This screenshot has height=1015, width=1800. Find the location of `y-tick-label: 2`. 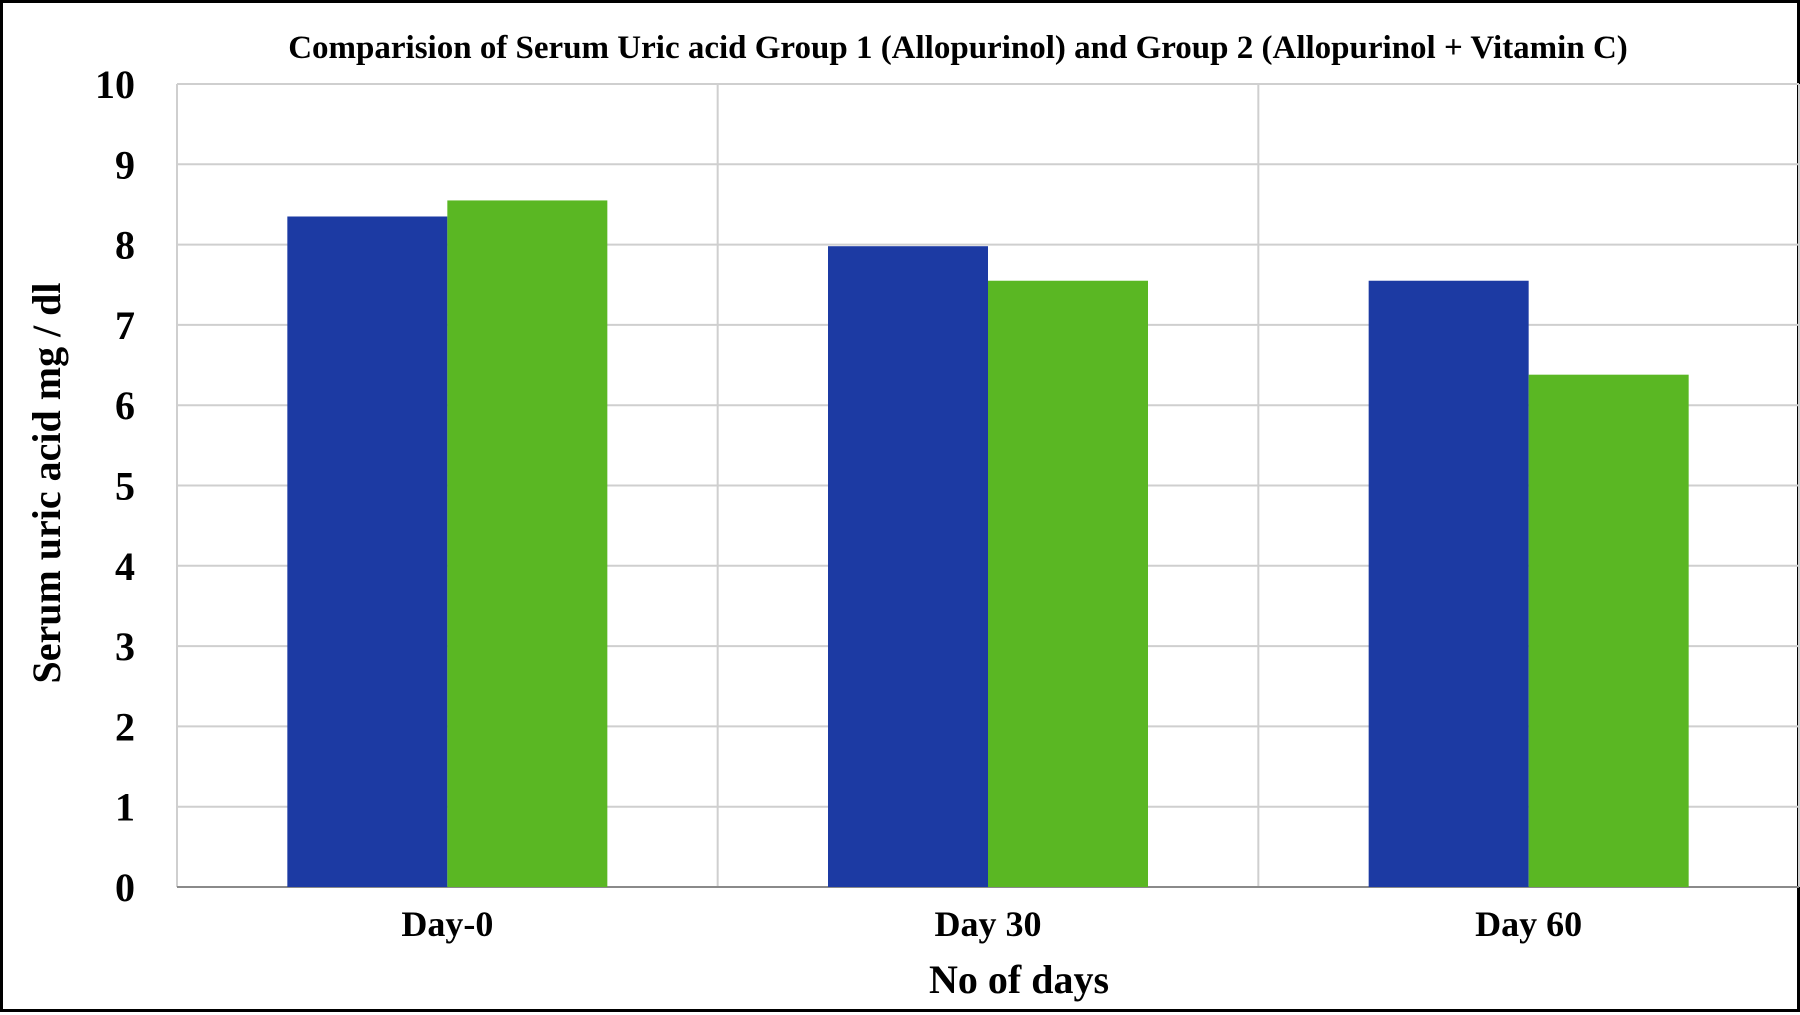

y-tick-label: 2 is located at coordinates (125, 726).